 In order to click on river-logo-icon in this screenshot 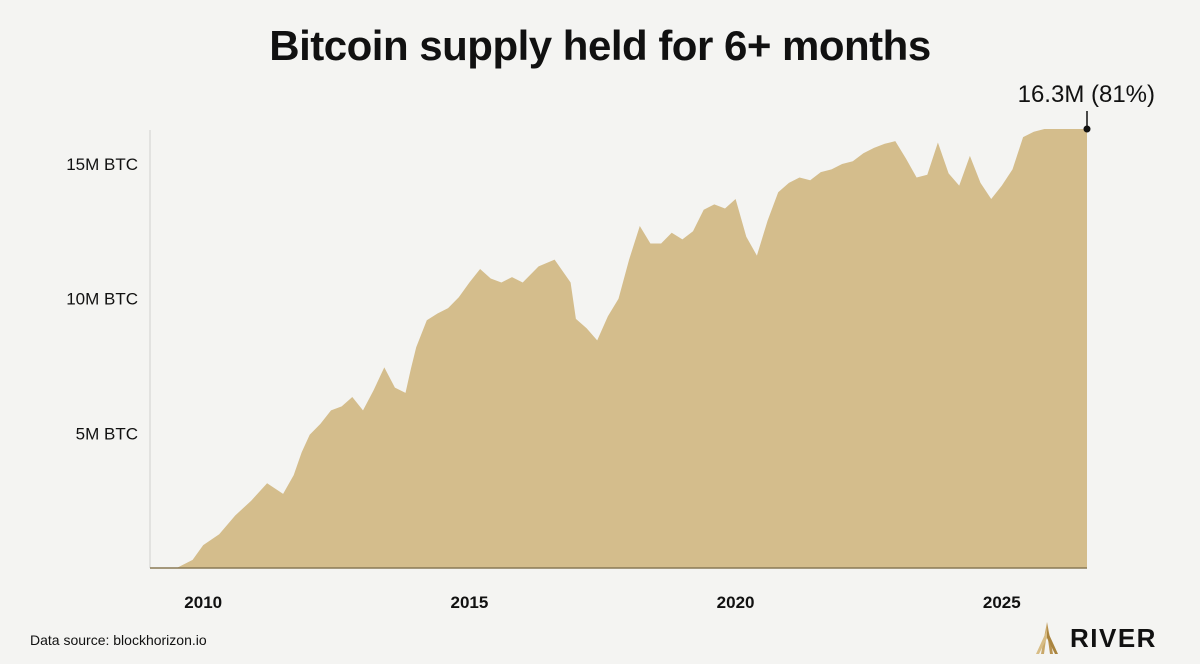, I will do `click(1047, 638)`.